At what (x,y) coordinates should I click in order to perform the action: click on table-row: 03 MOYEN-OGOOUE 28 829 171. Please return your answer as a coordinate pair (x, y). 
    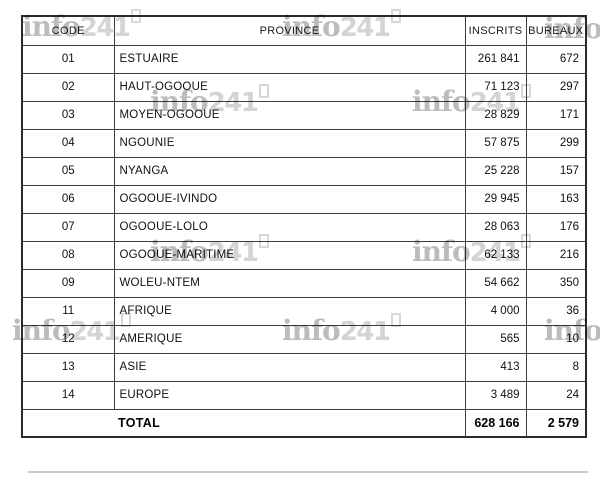
    Looking at the image, I should click on (304, 115).